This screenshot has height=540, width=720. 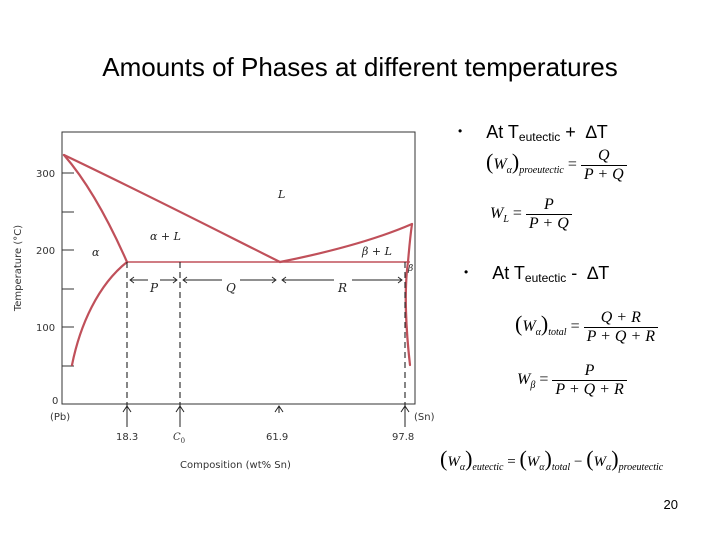 What do you see at coordinates (410, 269) in the screenshot?
I see `region-label-beta: β` at bounding box center [410, 269].